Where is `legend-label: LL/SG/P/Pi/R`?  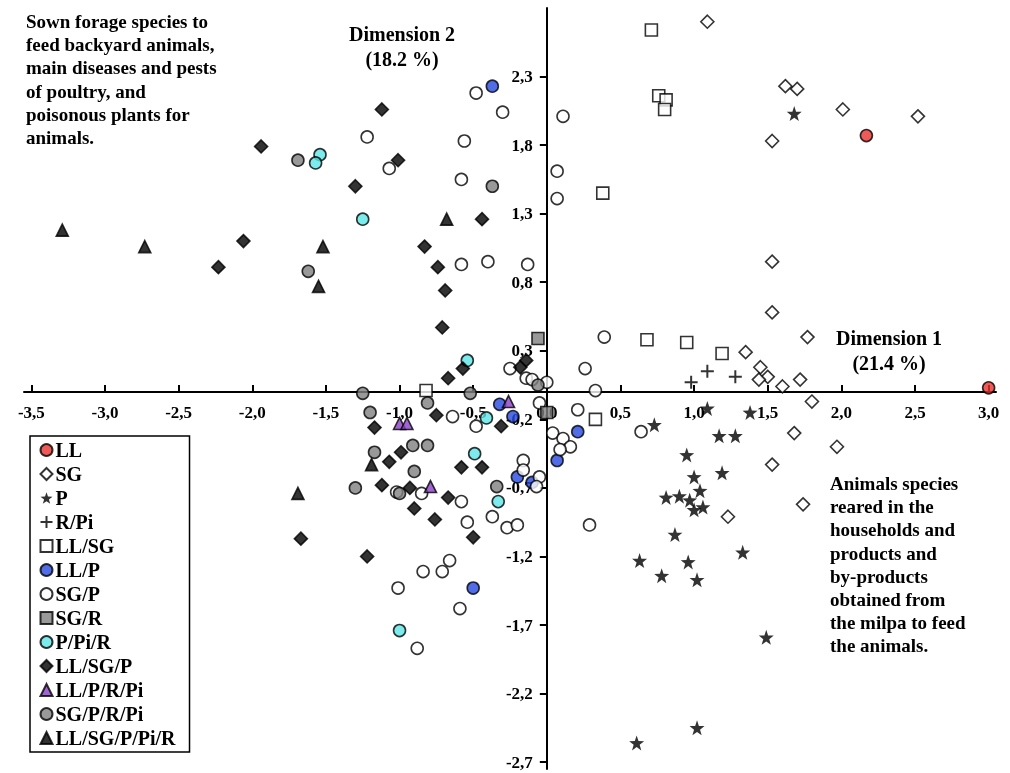
legend-label: LL/SG/P/Pi/R is located at coordinates (116, 738).